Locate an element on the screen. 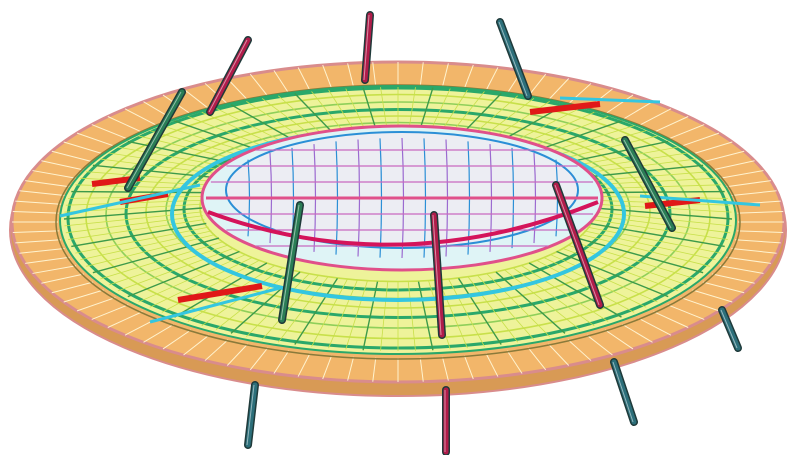 The height and width of the screenshot is (455, 795). red-truss-segment is located at coordinates (565, 108).